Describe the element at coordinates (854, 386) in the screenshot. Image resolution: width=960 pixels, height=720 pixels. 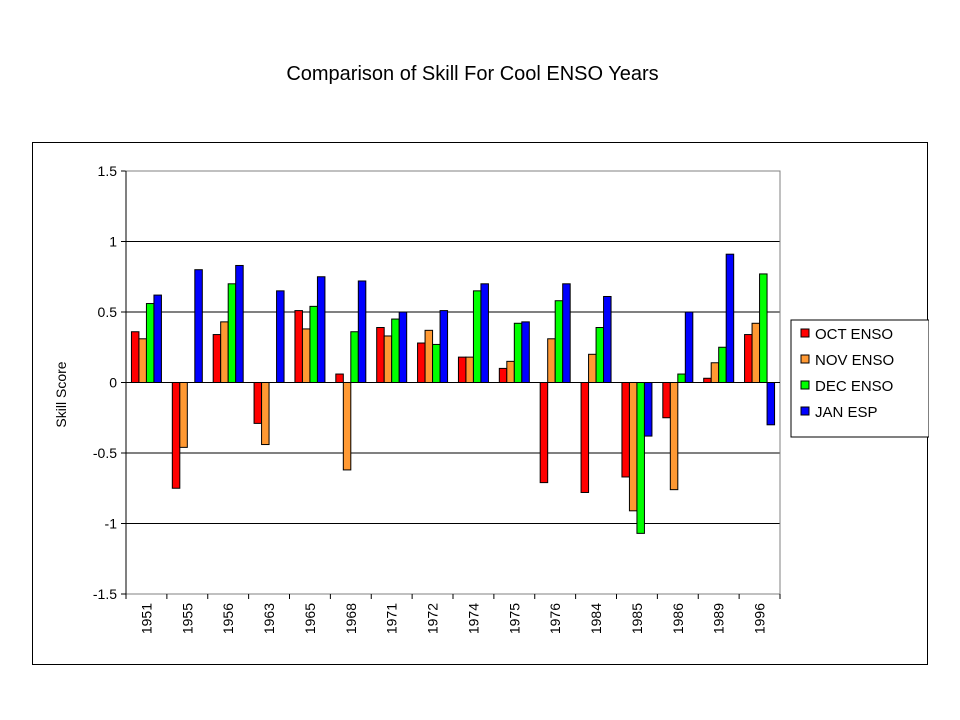
I see `legend-label: DEC ENSO` at that location.